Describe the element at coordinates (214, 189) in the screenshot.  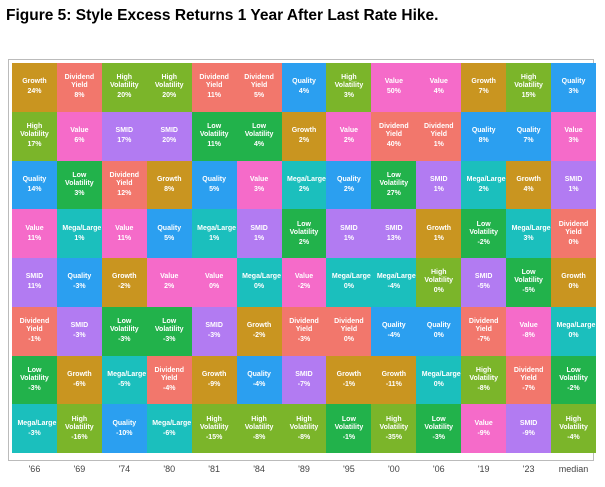
I see `excess-return: 5%` at that location.